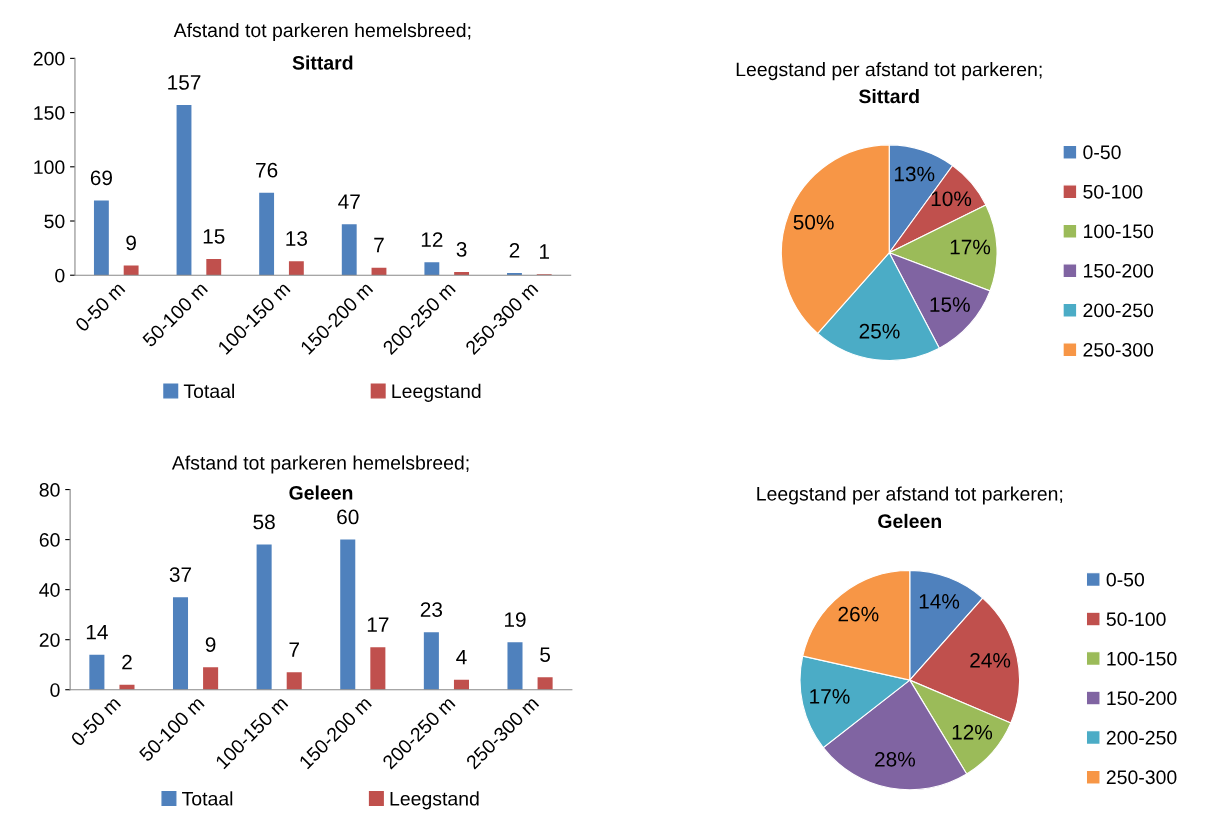 The image size is (1209, 834). What do you see at coordinates (378, 624) in the screenshot?
I see `data-label: 17` at bounding box center [378, 624].